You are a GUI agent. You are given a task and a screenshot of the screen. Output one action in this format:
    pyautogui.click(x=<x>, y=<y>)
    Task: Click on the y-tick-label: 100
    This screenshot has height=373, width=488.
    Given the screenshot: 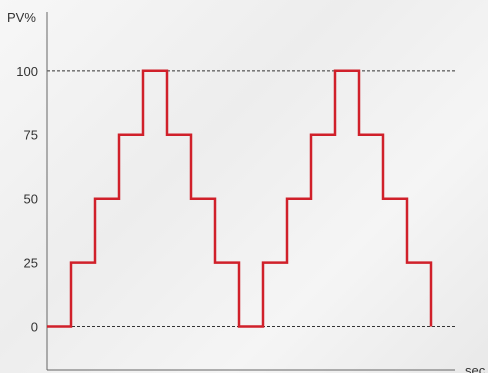 What is the action you would take?
    pyautogui.click(x=27, y=71)
    